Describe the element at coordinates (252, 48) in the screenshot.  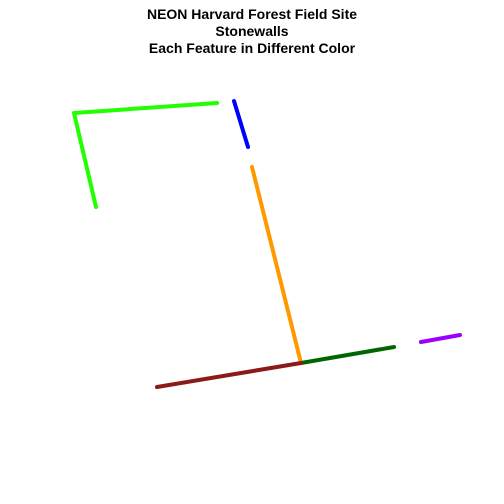
I see `title-line-3: Each Feature in Different Color` at that location.